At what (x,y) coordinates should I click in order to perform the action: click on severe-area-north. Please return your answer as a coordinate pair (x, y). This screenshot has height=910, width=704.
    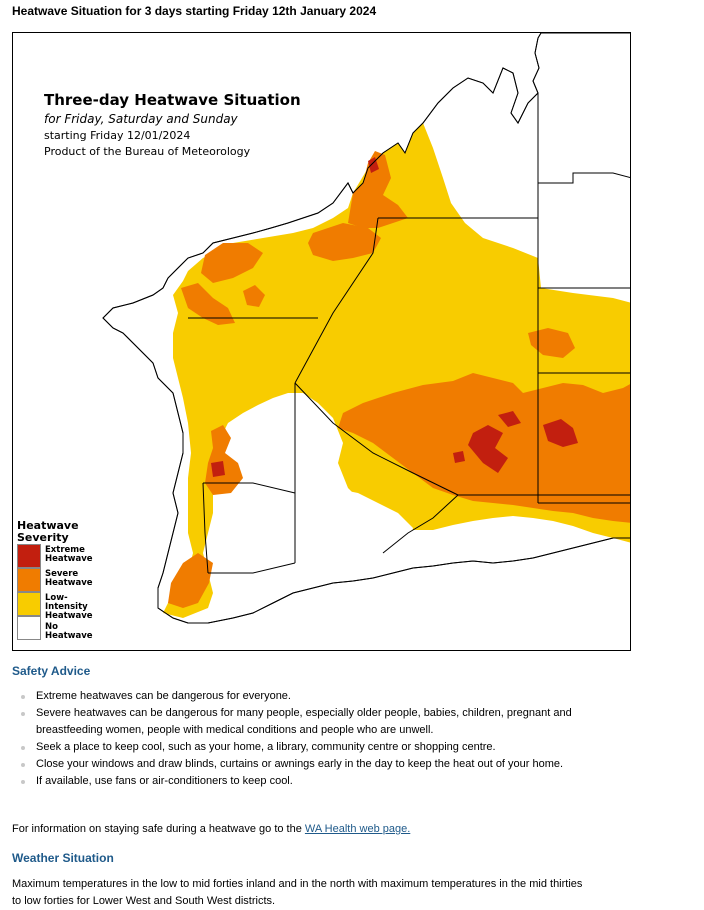
    Looking at the image, I should click on (378, 189).